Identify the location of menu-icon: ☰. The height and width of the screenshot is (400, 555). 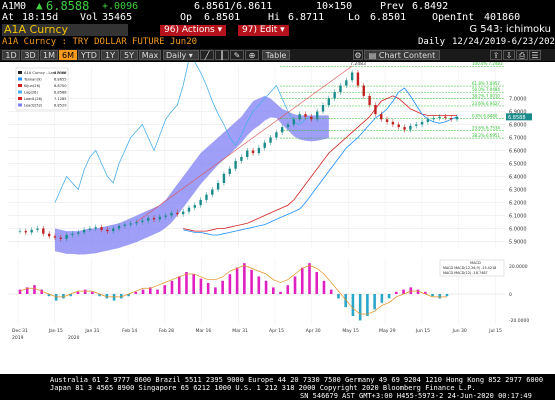
(535, 55).